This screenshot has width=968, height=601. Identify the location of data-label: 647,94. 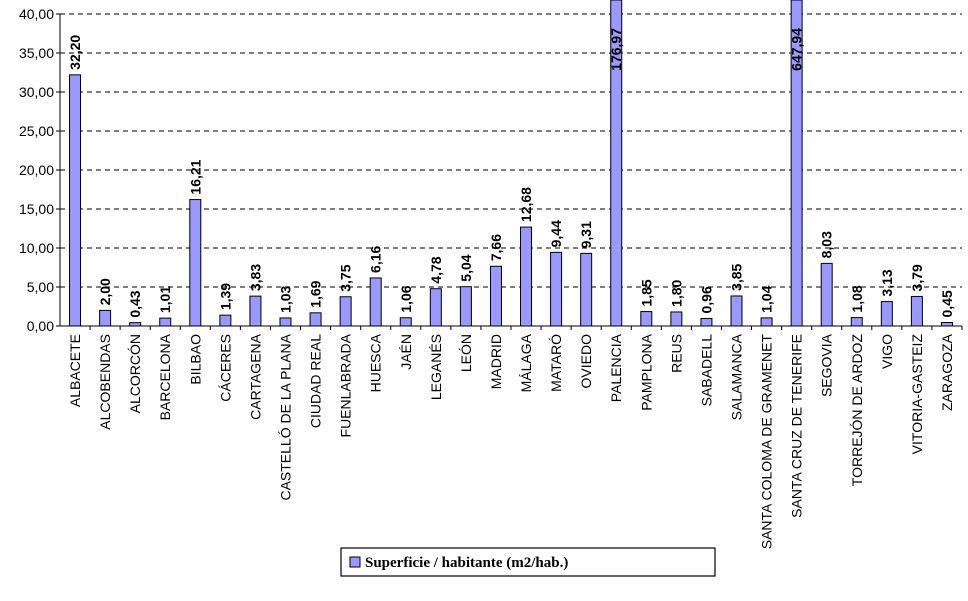
(797, 49).